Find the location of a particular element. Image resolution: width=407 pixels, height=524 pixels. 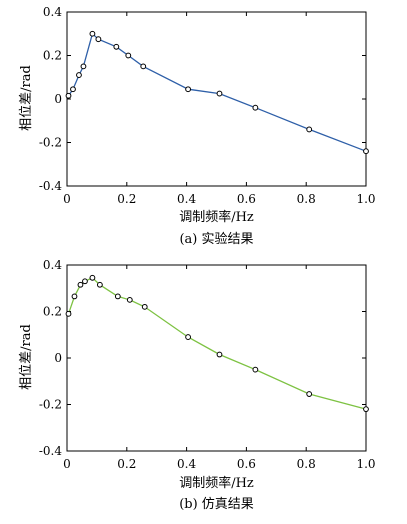

panel-caption: (a) 实验结果 is located at coordinates (216, 239).